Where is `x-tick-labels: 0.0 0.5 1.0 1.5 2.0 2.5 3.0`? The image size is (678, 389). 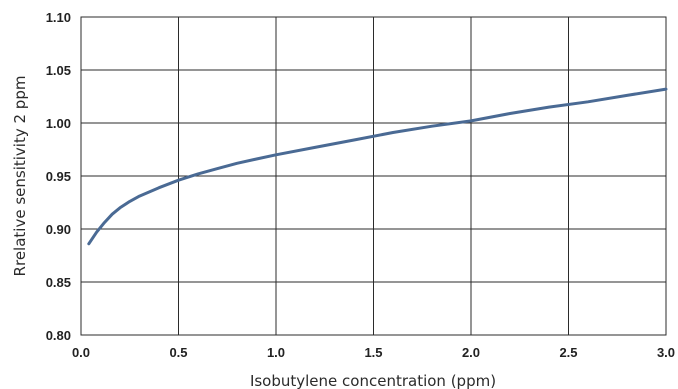
x-tick-labels: 0.0 0.5 1.0 1.5 2.0 2.5 3.0 is located at coordinates (373, 352).